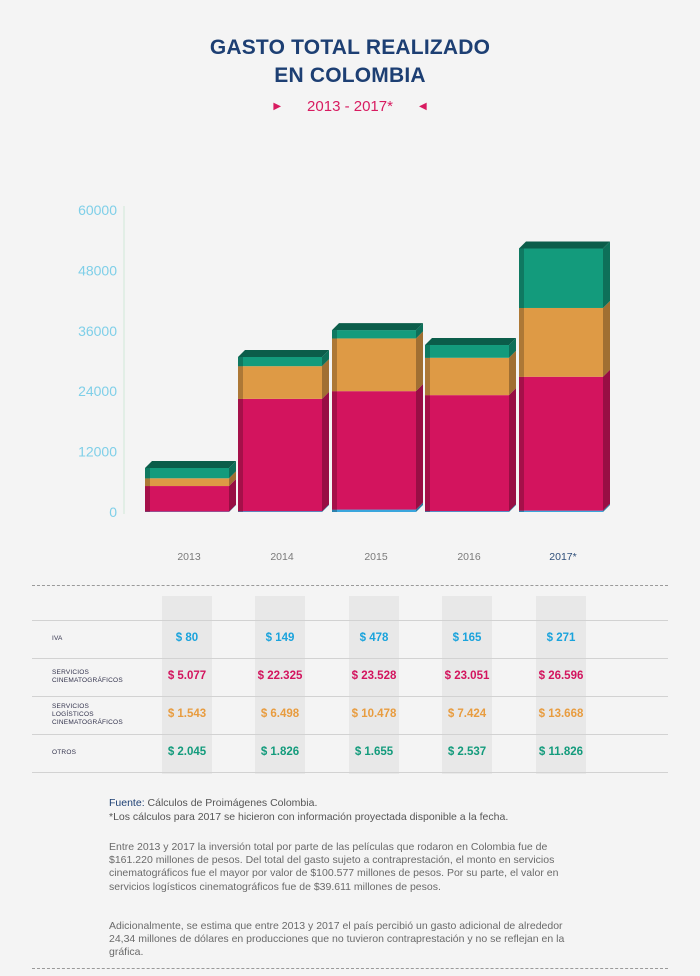 The height and width of the screenshot is (976, 700). Describe the element at coordinates (97, 331) in the screenshot. I see `y-tick-label: 36000` at that location.